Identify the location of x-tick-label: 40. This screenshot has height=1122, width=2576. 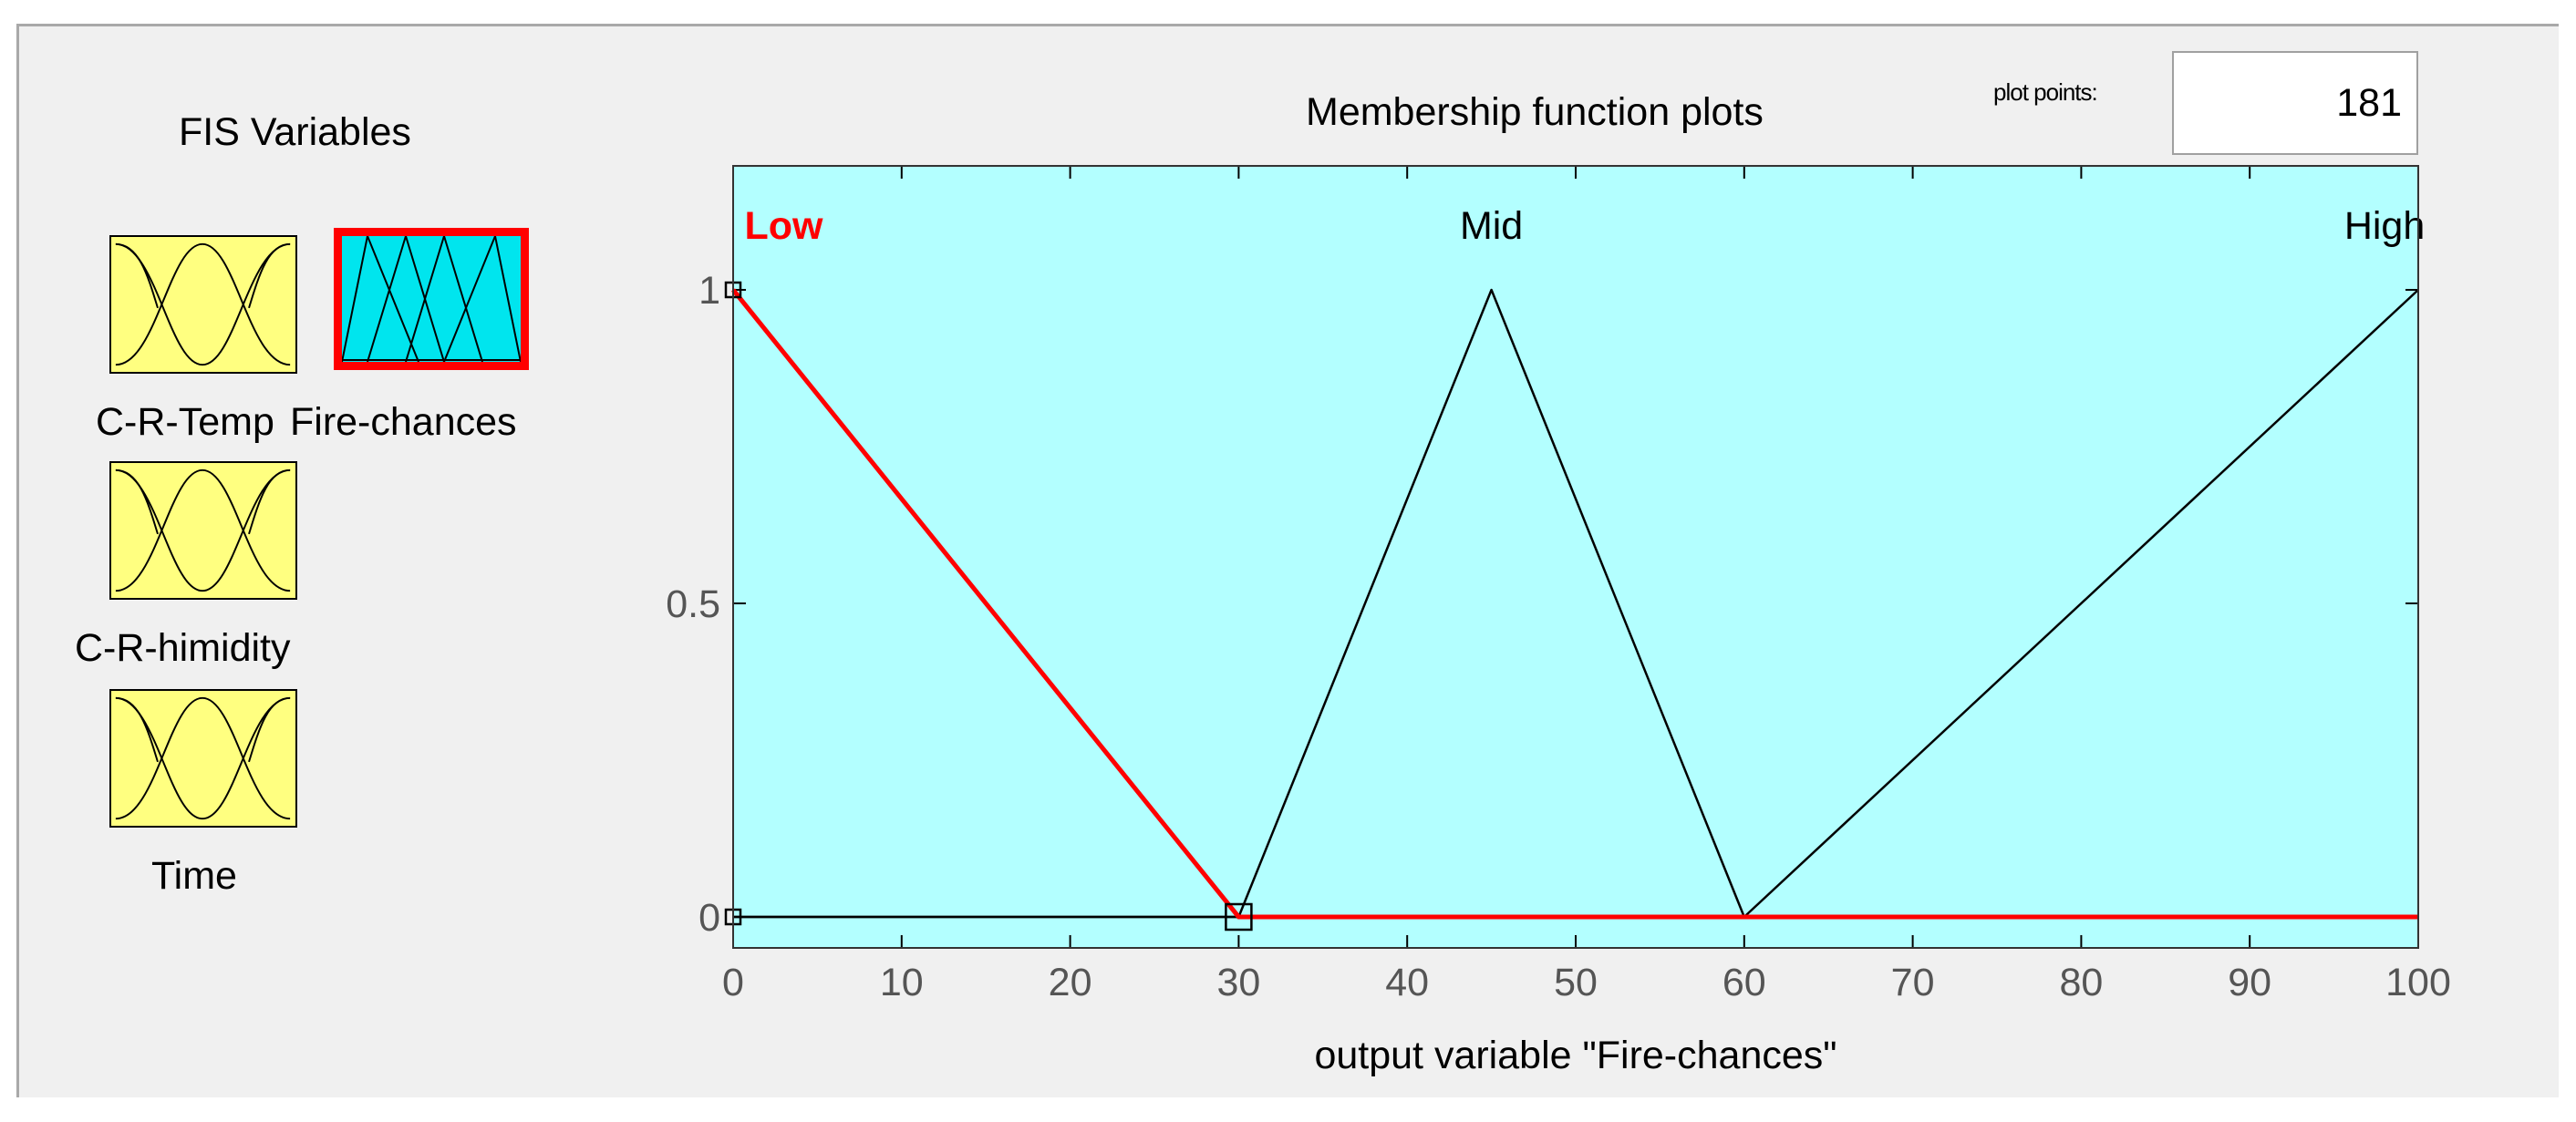
(1407, 982).